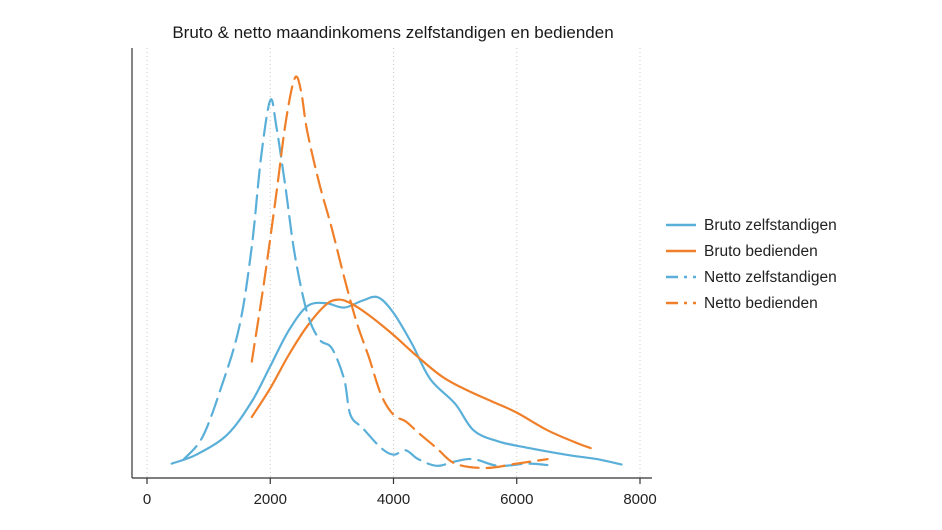  I want to click on legend-item-bruto-zelfstandigen: Bruto zelfstandigen, so click(751, 225).